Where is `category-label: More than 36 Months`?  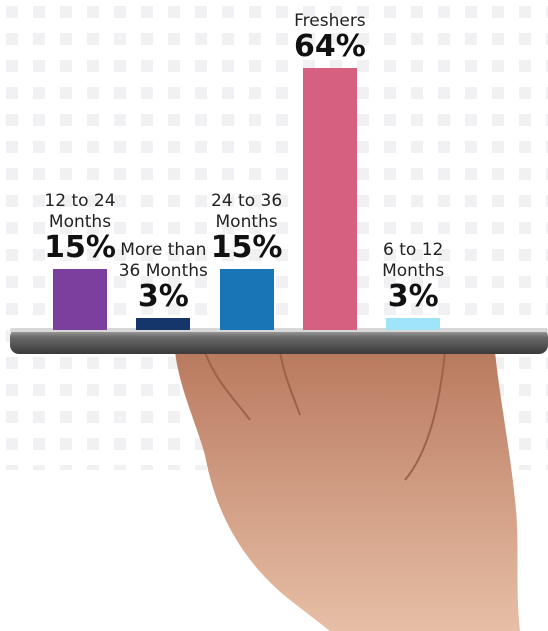 category-label: More than 36 Months is located at coordinates (163, 260).